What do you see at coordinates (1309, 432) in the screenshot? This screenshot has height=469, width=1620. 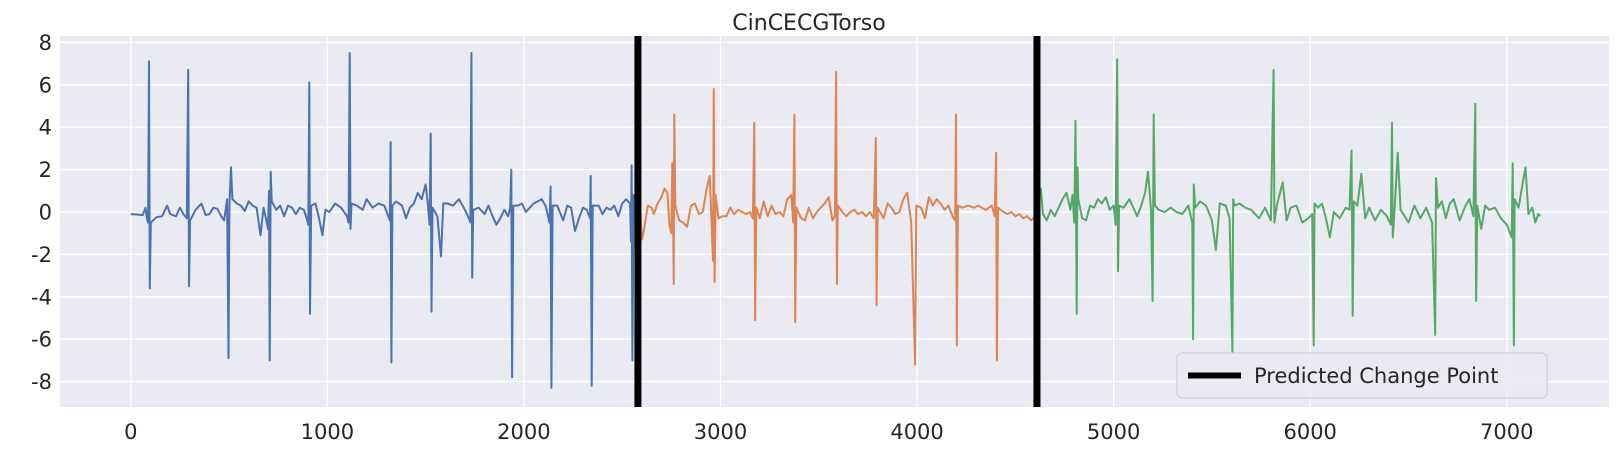 I see `x-tick-label: 6000` at bounding box center [1309, 432].